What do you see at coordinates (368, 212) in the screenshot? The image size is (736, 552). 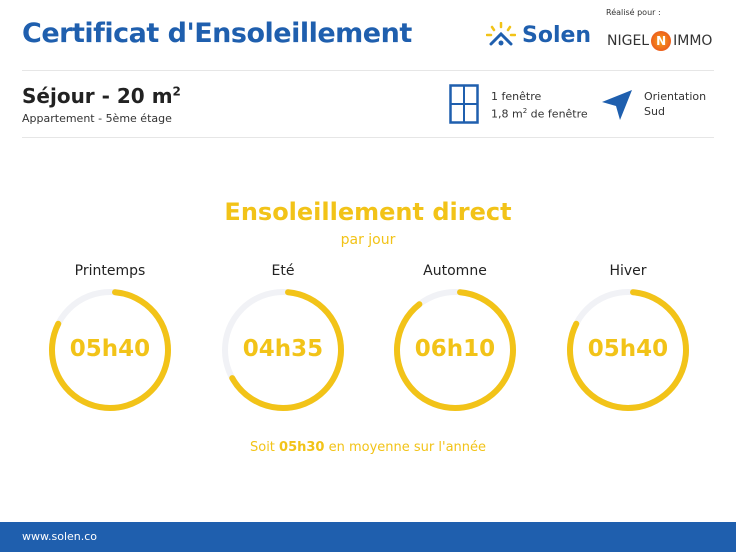 I see `section-title: Ensoleillement direct` at bounding box center [368, 212].